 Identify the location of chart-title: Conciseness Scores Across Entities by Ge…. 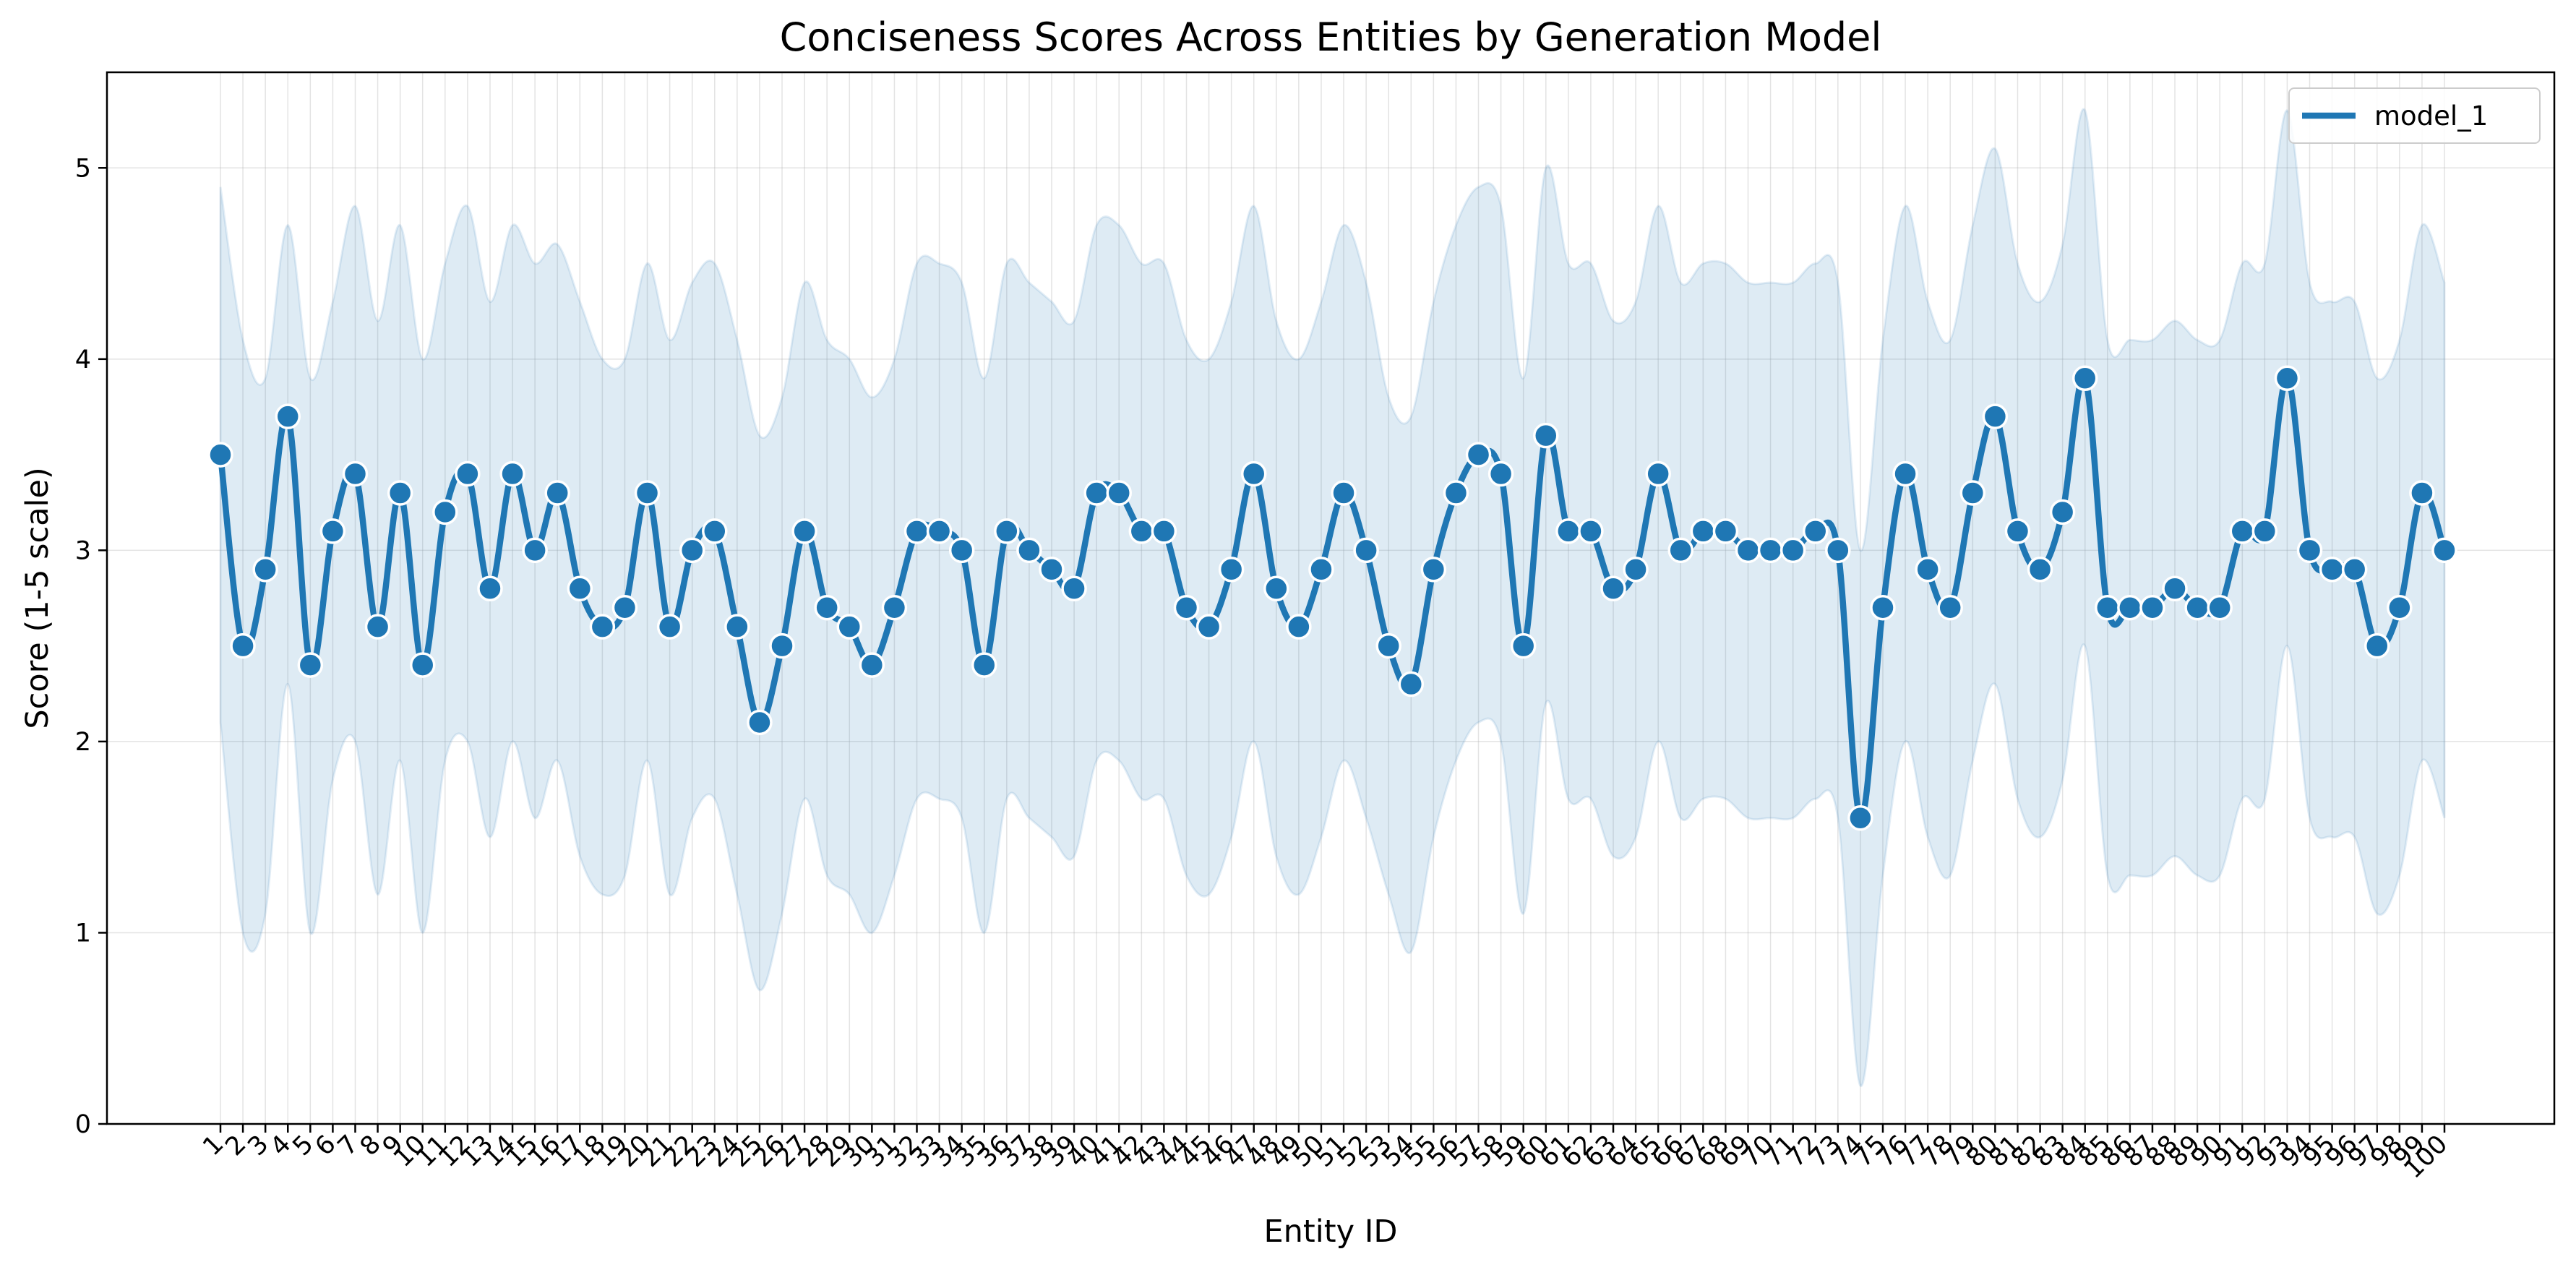
(1331, 37).